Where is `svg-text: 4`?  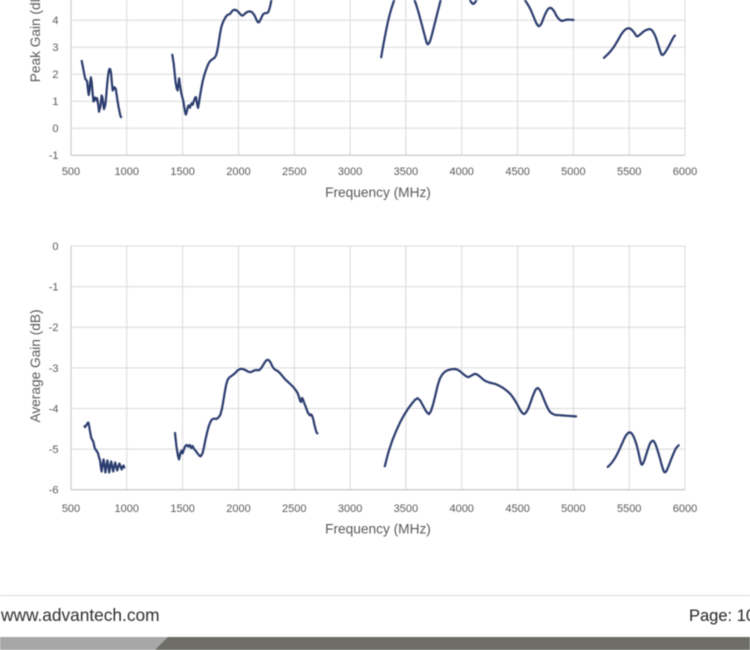
svg-text: 4 is located at coordinates (55, 21).